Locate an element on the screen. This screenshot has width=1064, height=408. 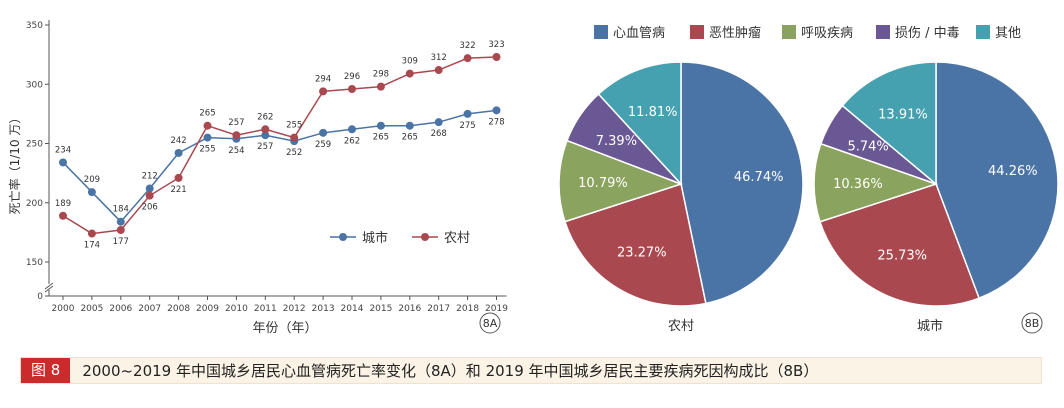
slice-label: 44.26% is located at coordinates (1013, 171).